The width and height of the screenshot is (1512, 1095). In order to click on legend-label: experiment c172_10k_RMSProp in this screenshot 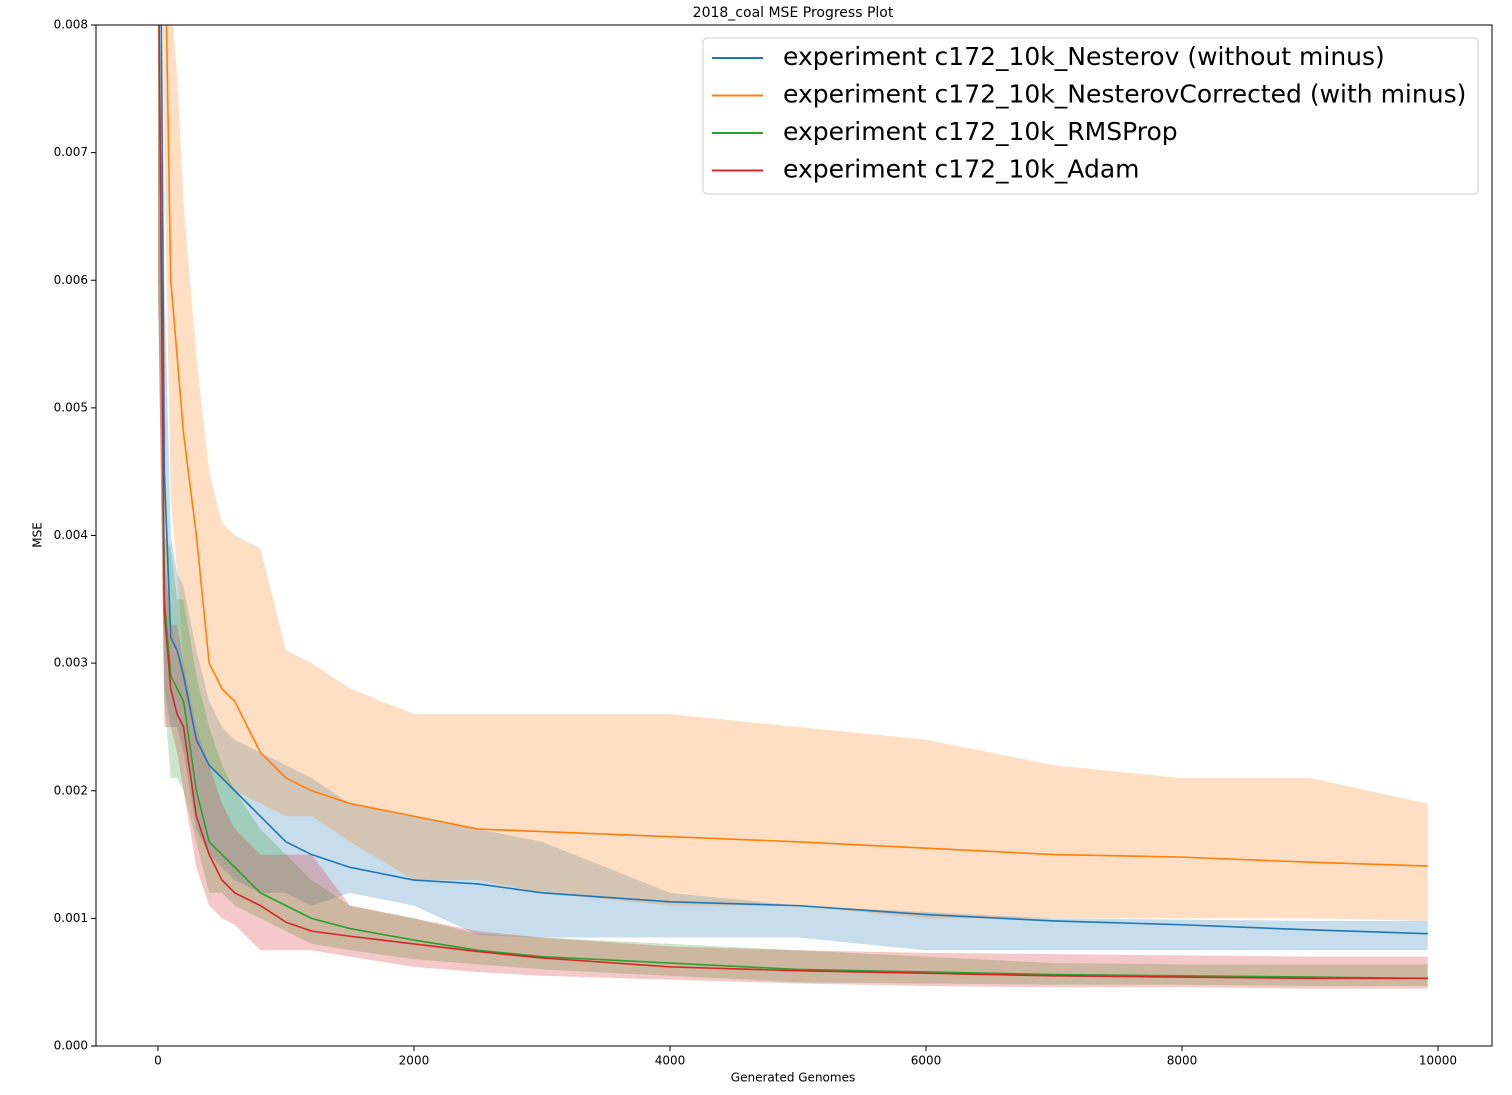, I will do `click(980, 131)`.